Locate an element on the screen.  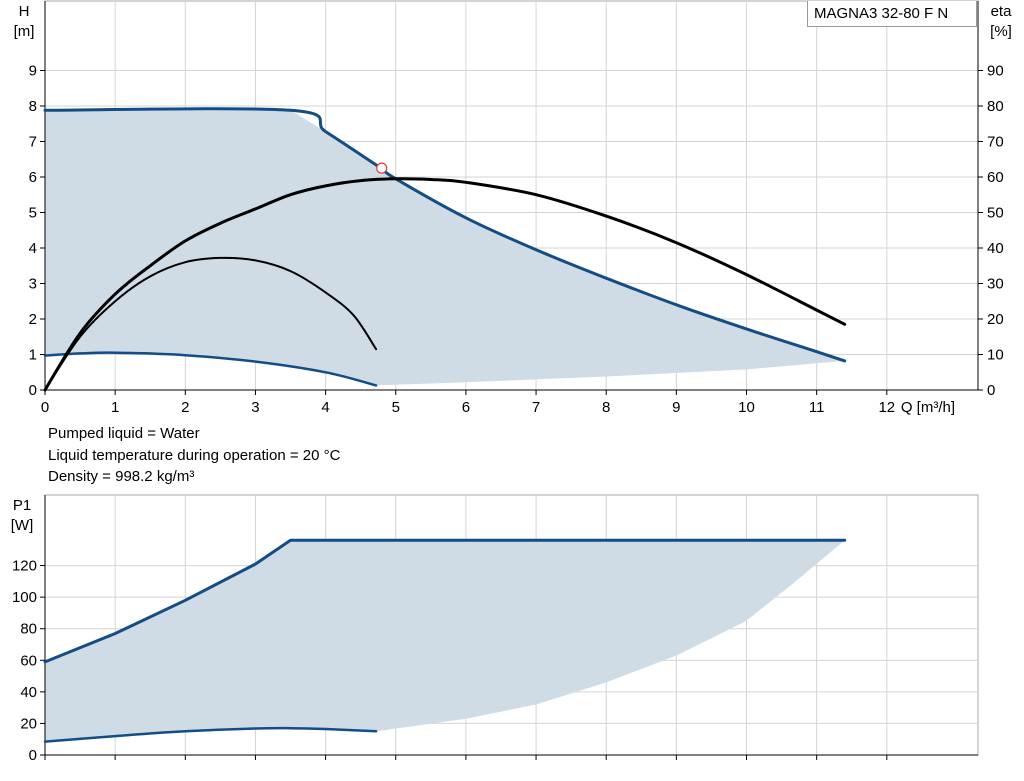
y-tick-label: 6 is located at coordinates (33, 177).